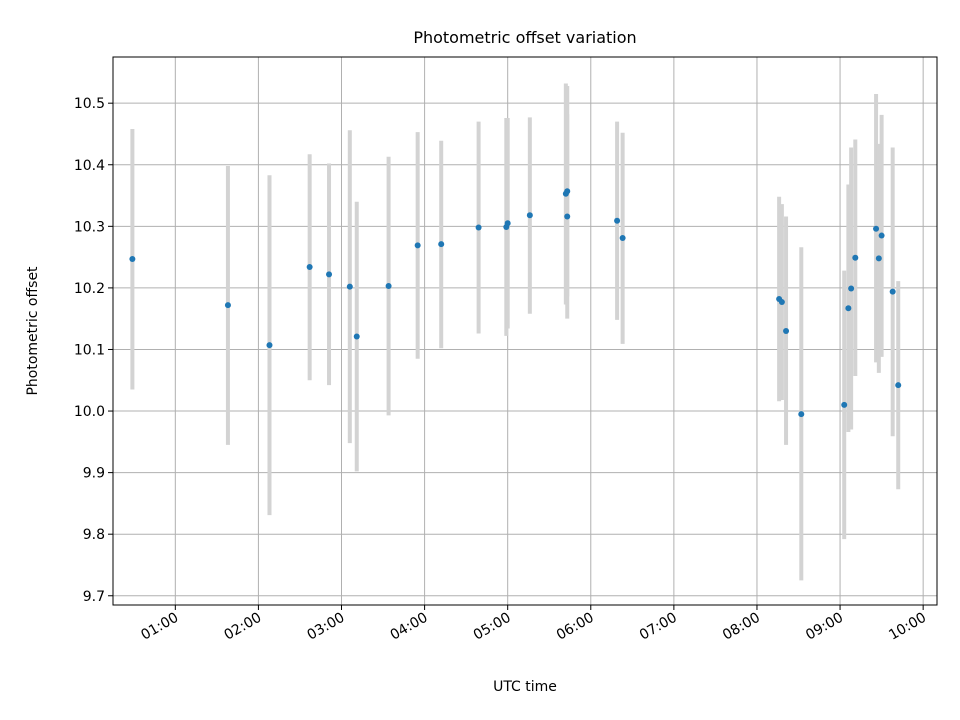 The image size is (960, 720). What do you see at coordinates (525, 687) in the screenshot?
I see `x-axis-label: UTC time` at bounding box center [525, 687].